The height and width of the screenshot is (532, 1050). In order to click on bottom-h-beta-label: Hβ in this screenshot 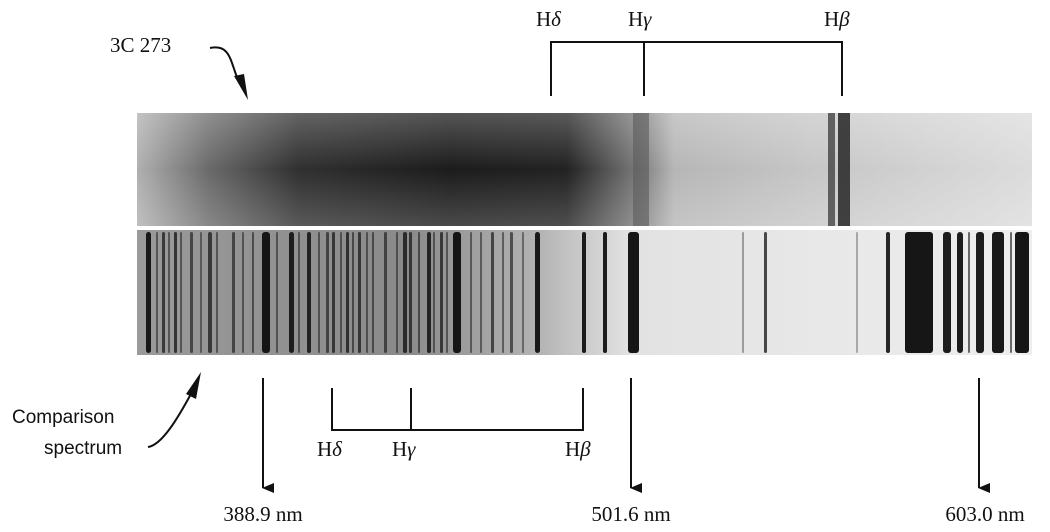, I will do `click(578, 449)`.